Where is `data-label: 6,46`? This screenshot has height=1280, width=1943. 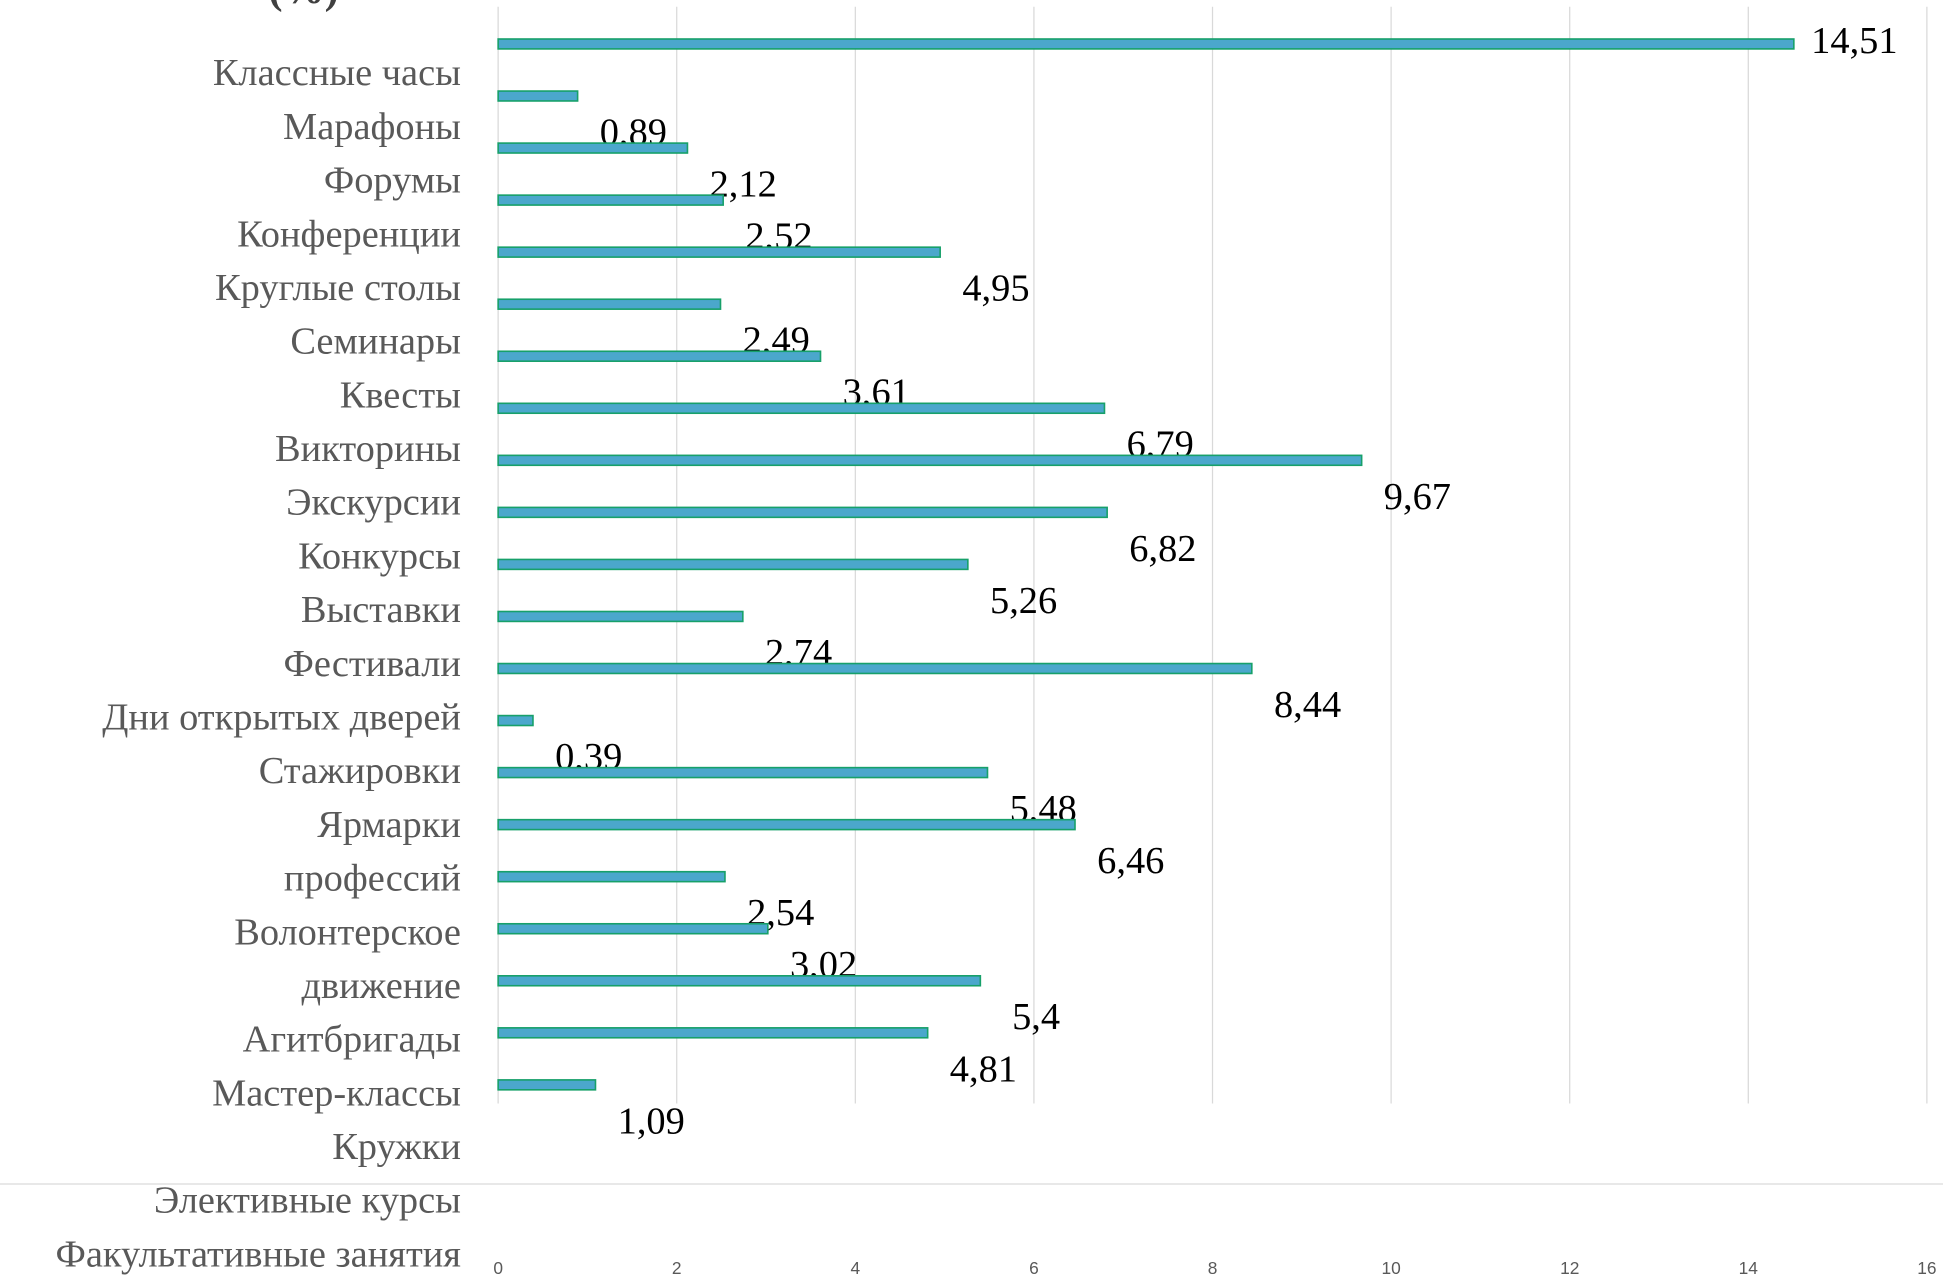
data-label: 6,46 is located at coordinates (1130, 861).